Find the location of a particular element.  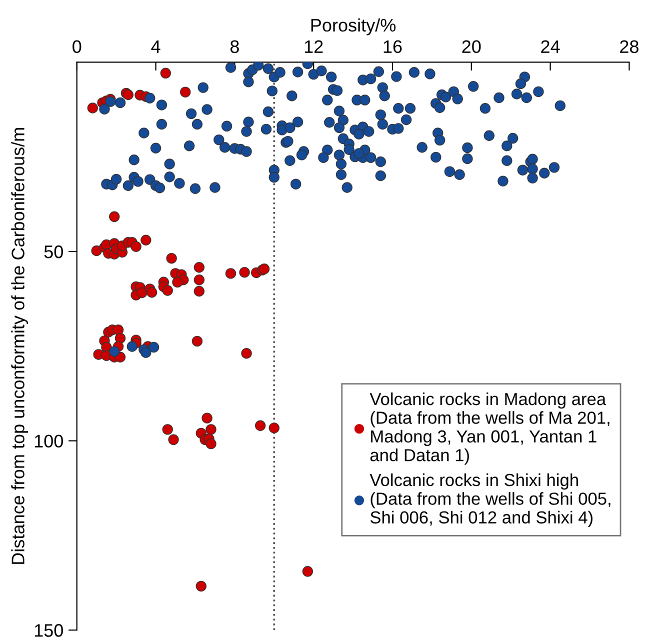

x-tick-label: 16 is located at coordinates (393, 47).